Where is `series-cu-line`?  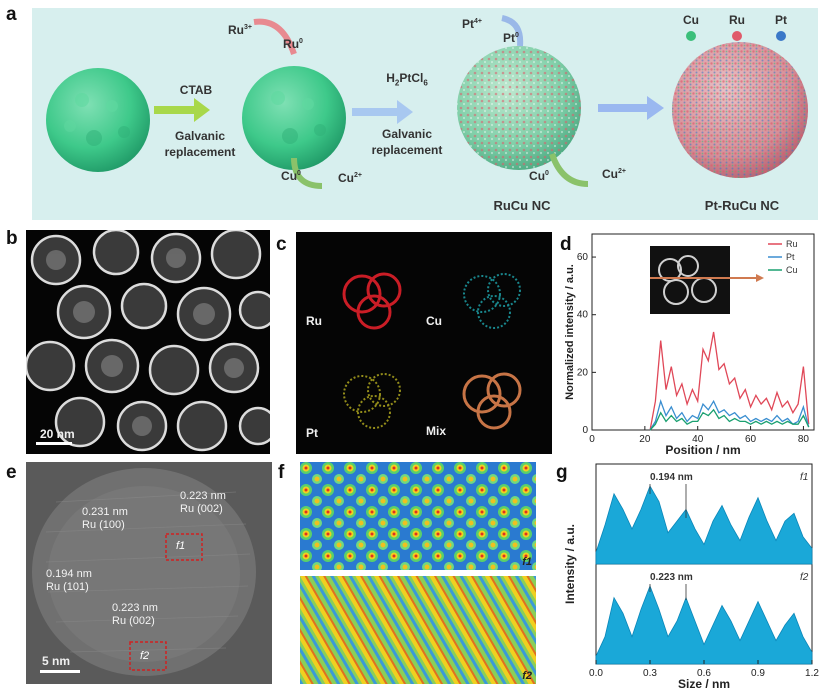 series-cu-line is located at coordinates (729, 419).